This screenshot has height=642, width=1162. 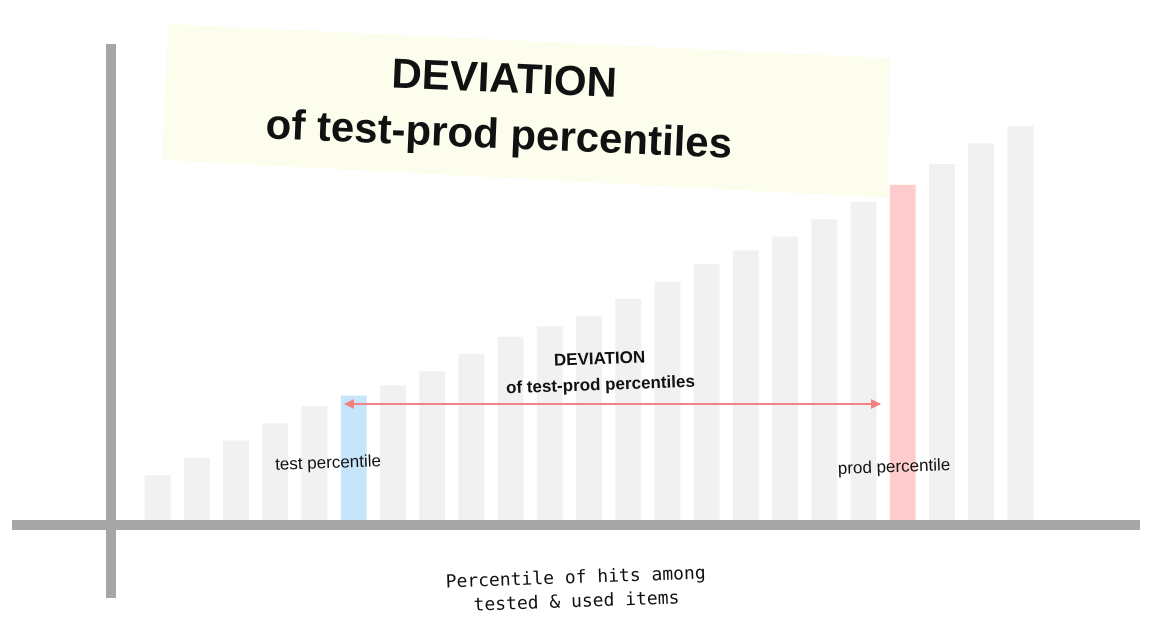 What do you see at coordinates (328, 462) in the screenshot?
I see `test-percentile-label: test percentile` at bounding box center [328, 462].